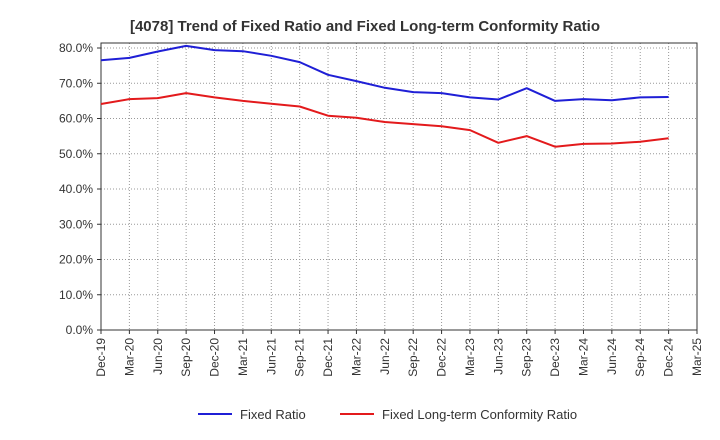 This screenshot has height=440, width=720. I want to click on x-tick-label: Jun-20, so click(158, 356).